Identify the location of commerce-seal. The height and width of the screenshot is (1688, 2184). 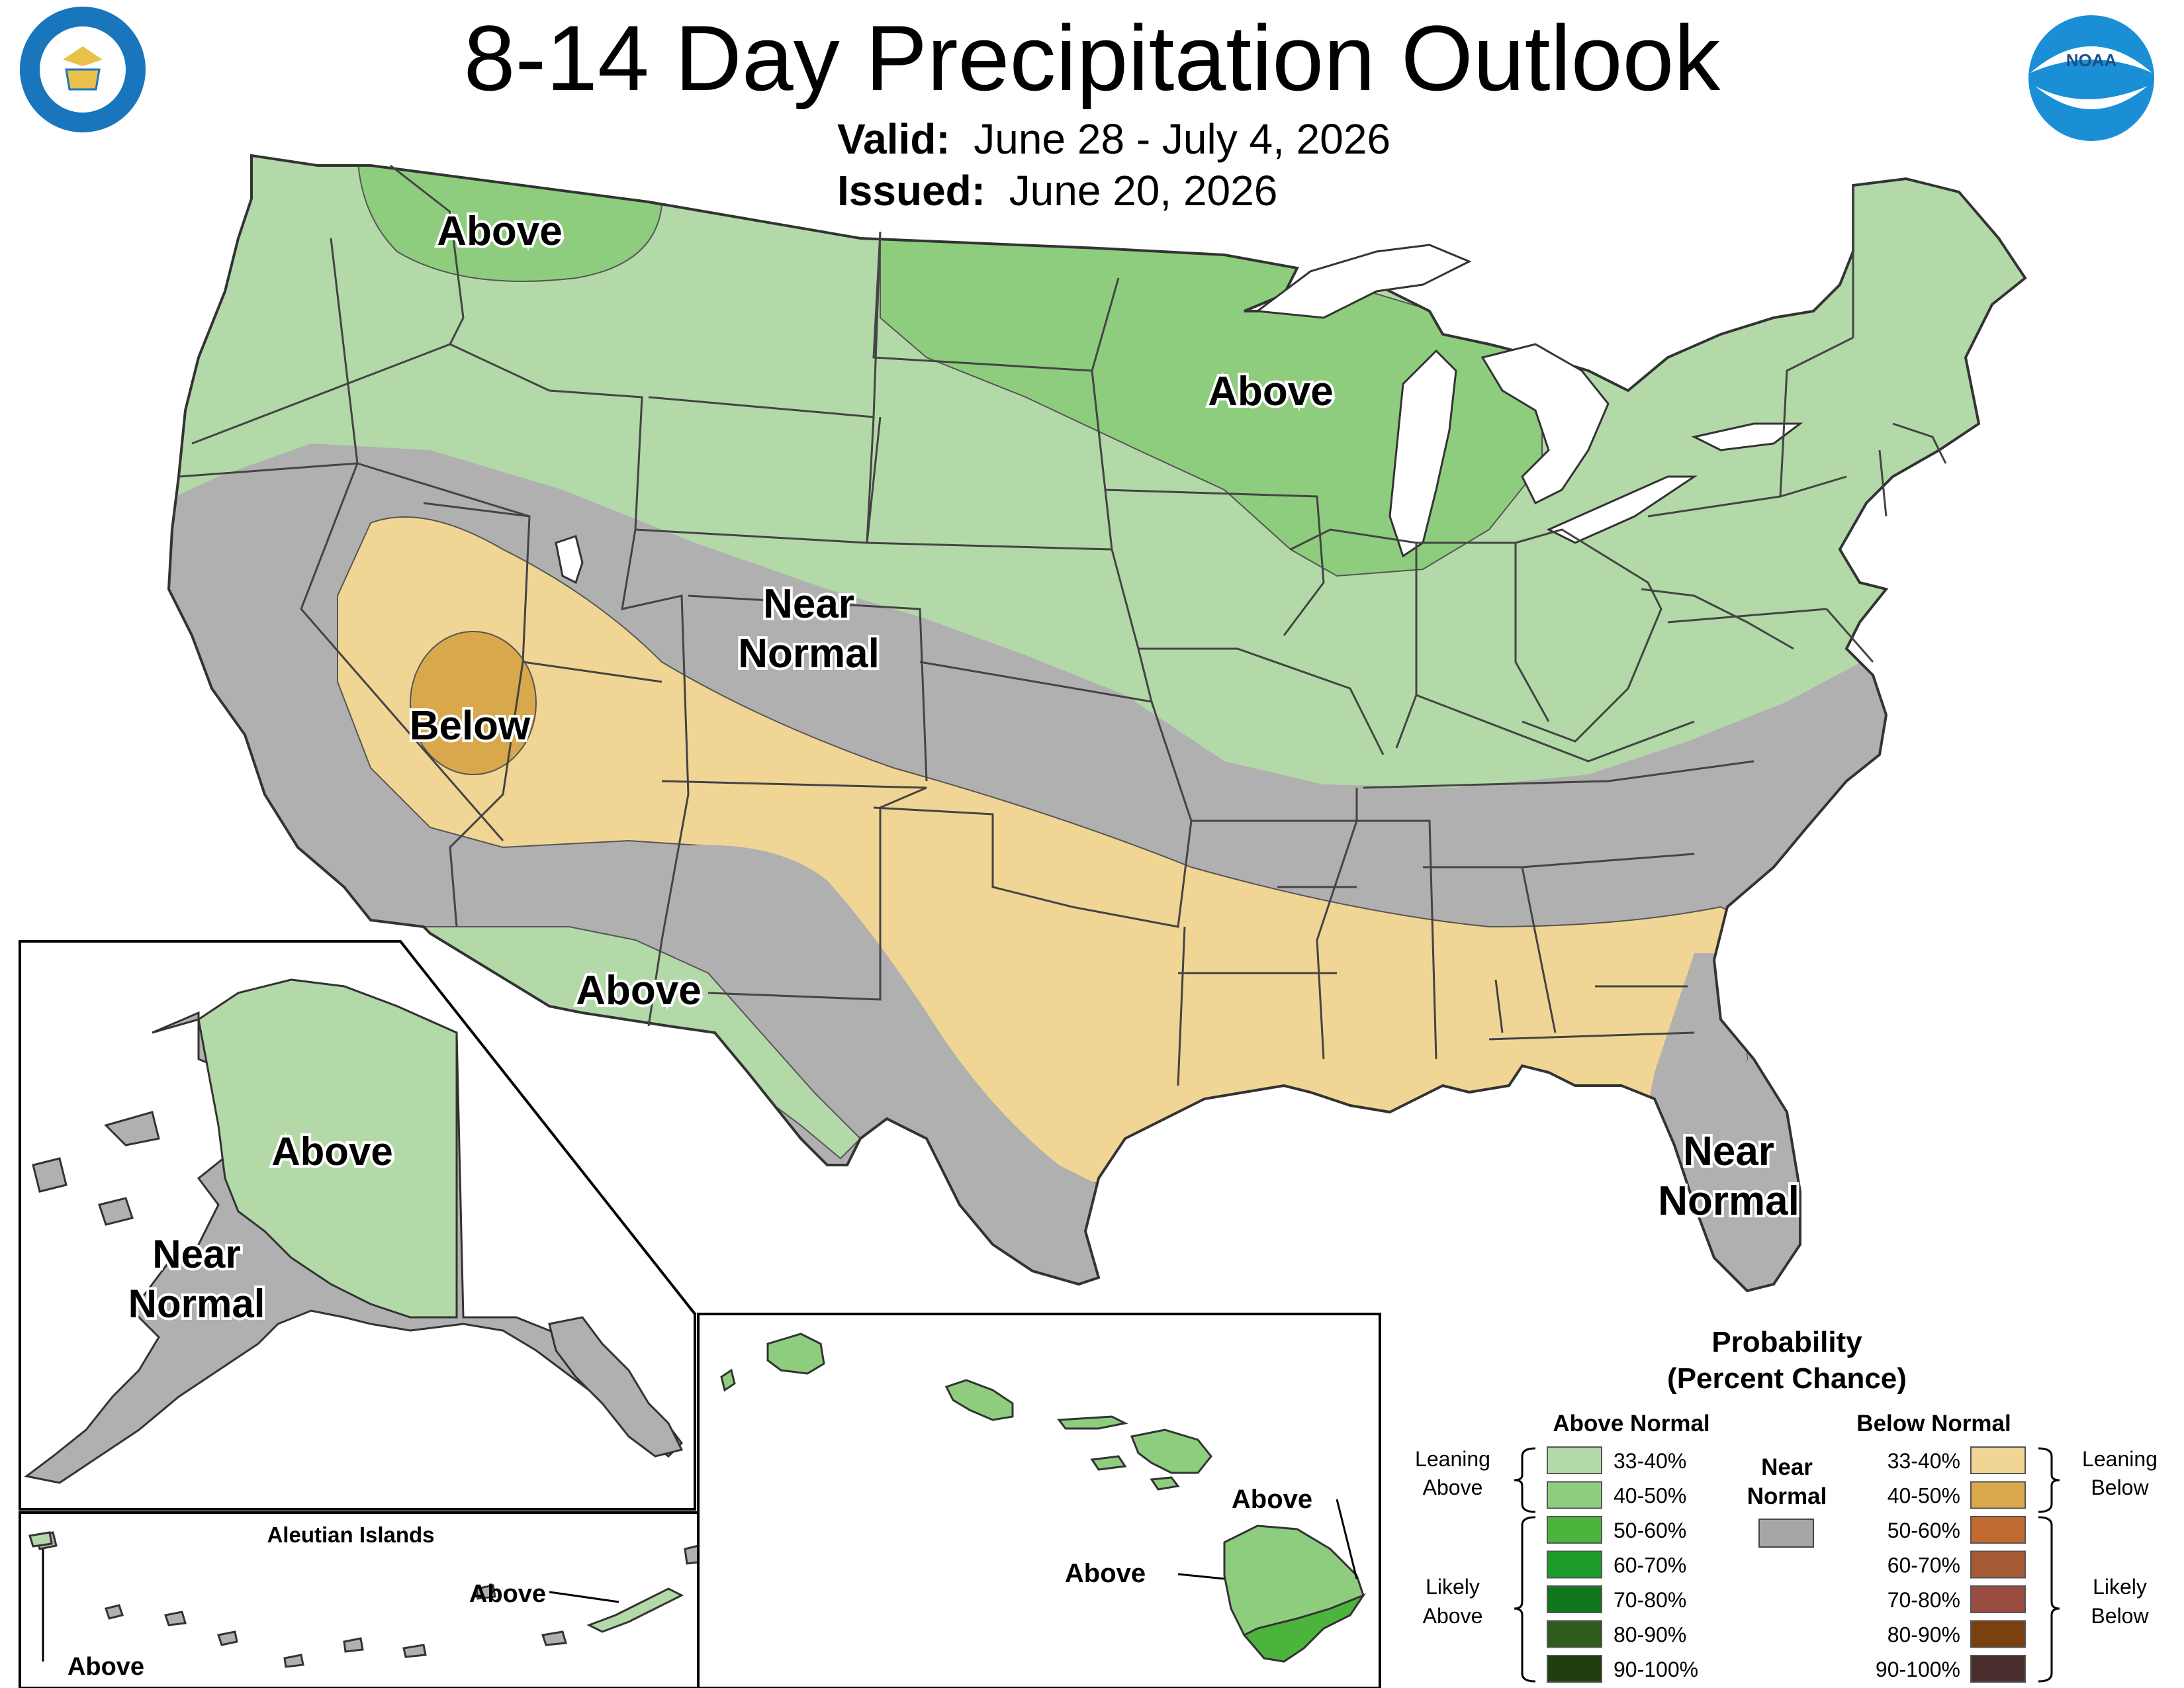
(83, 69).